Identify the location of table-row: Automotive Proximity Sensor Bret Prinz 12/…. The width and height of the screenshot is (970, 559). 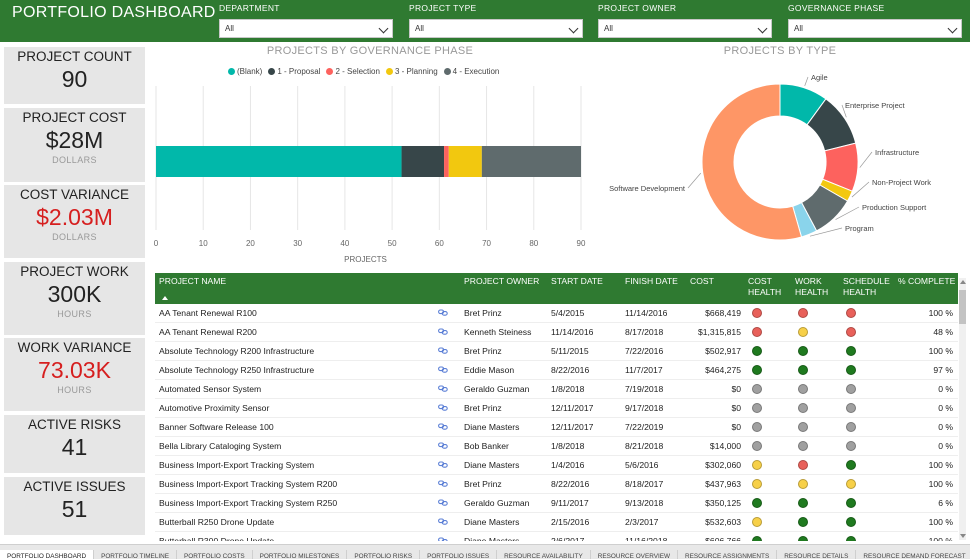
(556, 408).